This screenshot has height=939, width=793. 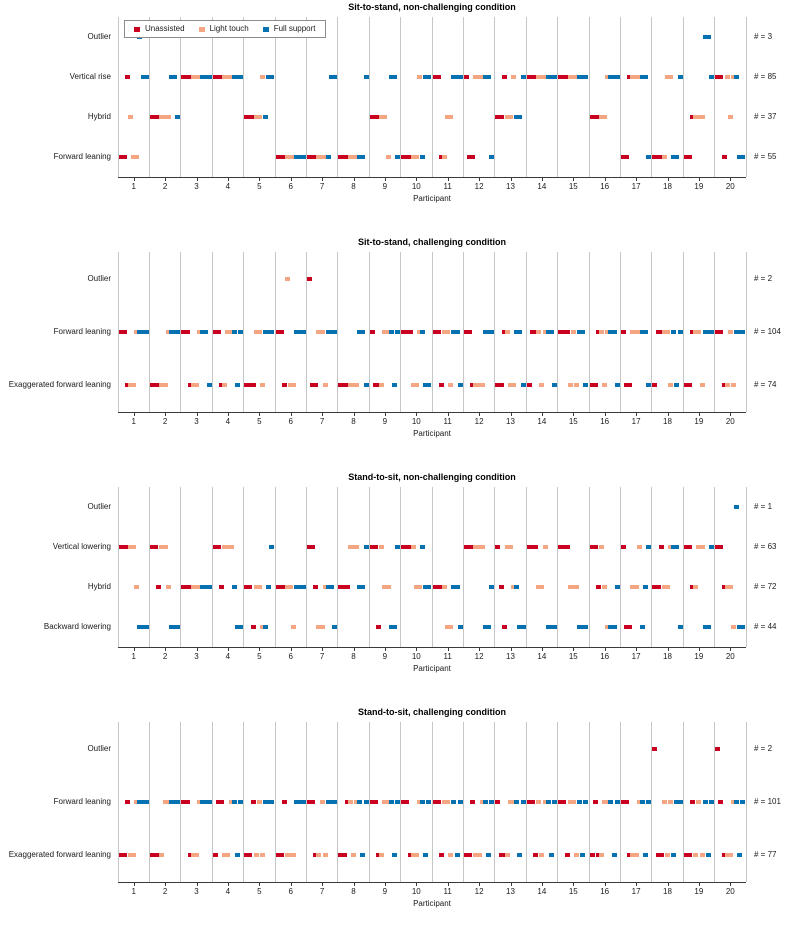 I want to click on x-tick-label: 18, so click(x=667, y=891).